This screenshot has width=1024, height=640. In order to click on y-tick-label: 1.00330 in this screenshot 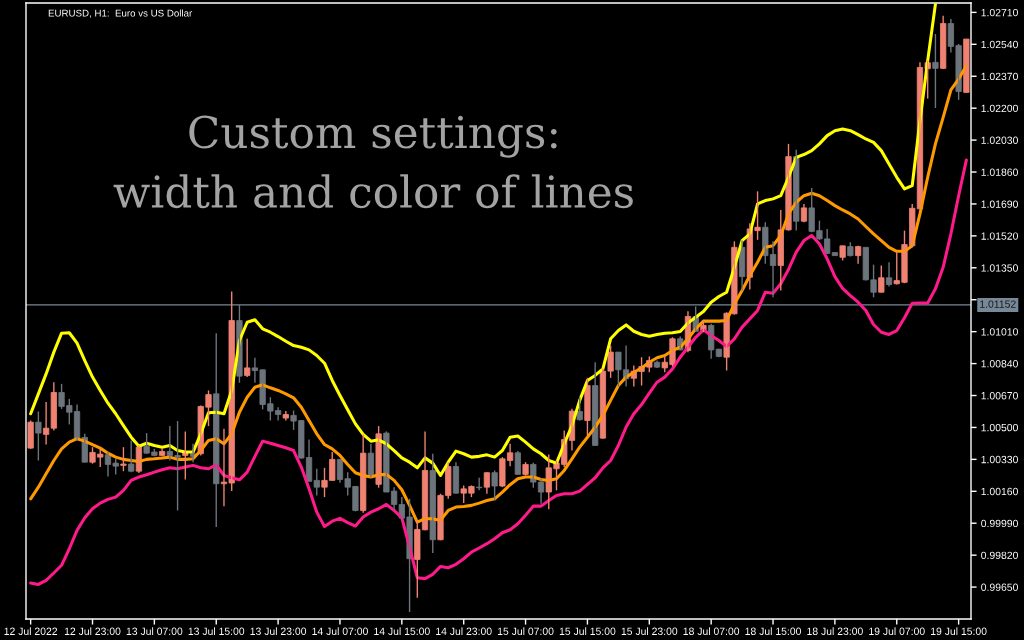, I will do `click(999, 459)`.